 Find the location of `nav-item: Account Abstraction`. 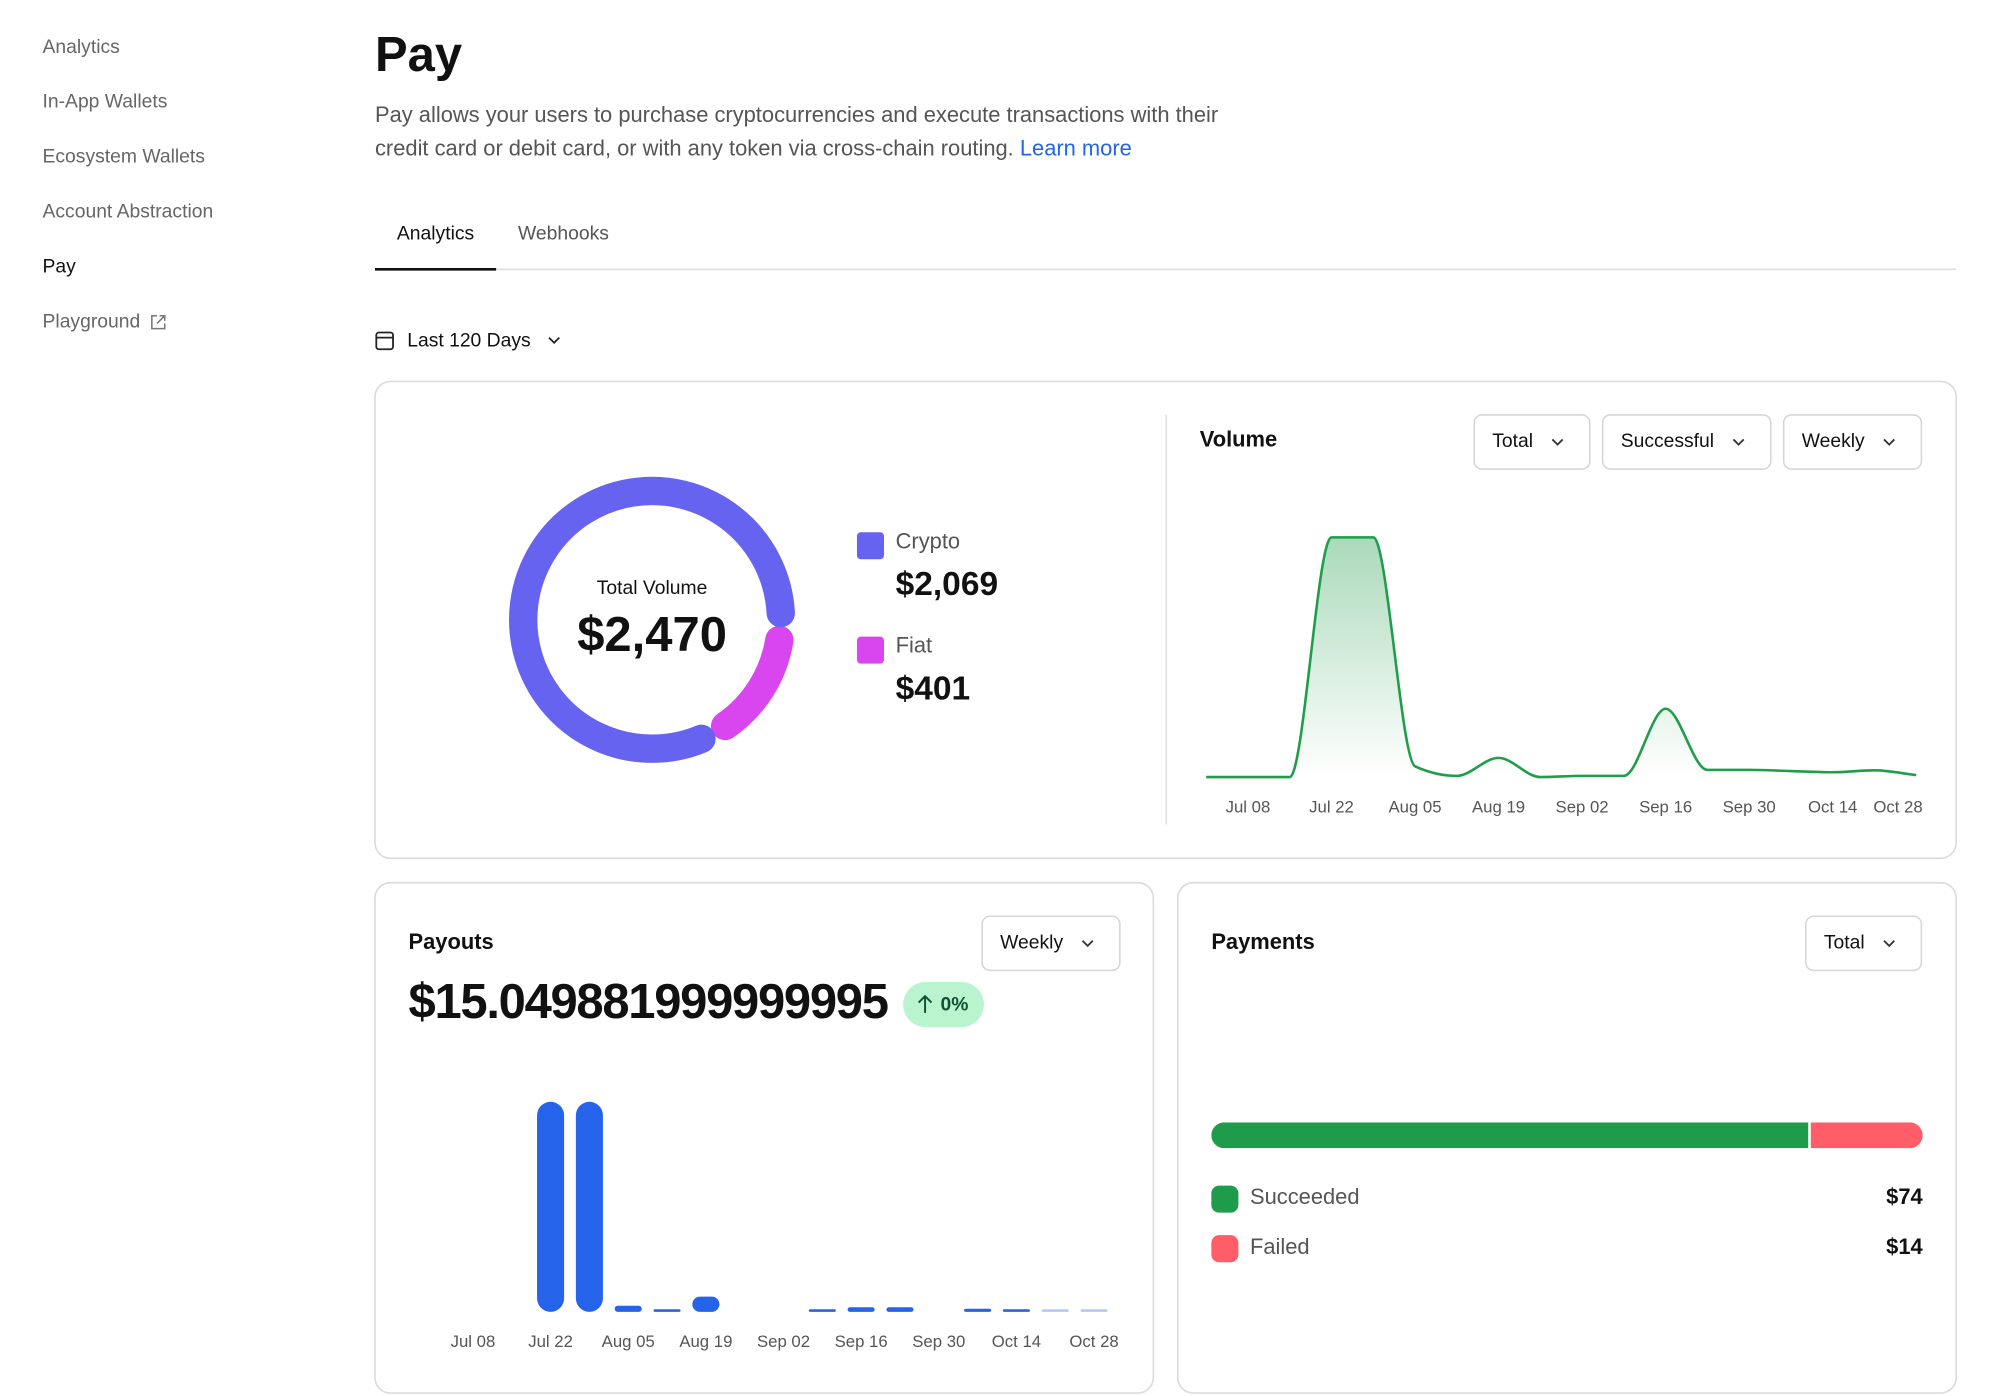

nav-item: Account Abstraction is located at coordinates (128, 211).